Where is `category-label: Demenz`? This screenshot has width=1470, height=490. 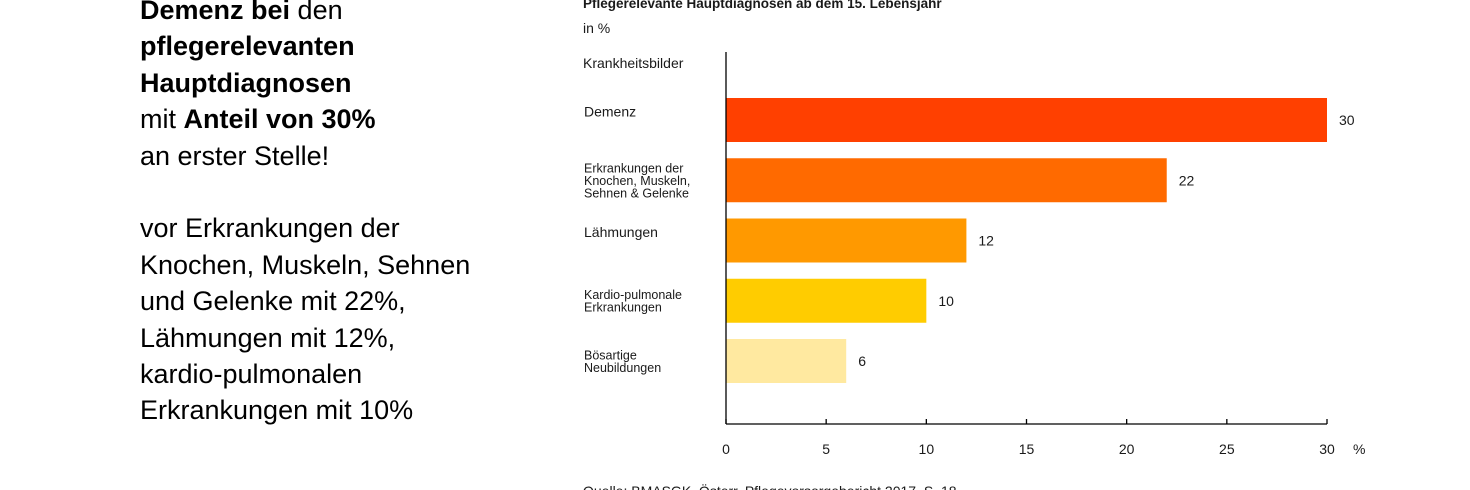 category-label: Demenz is located at coordinates (610, 112).